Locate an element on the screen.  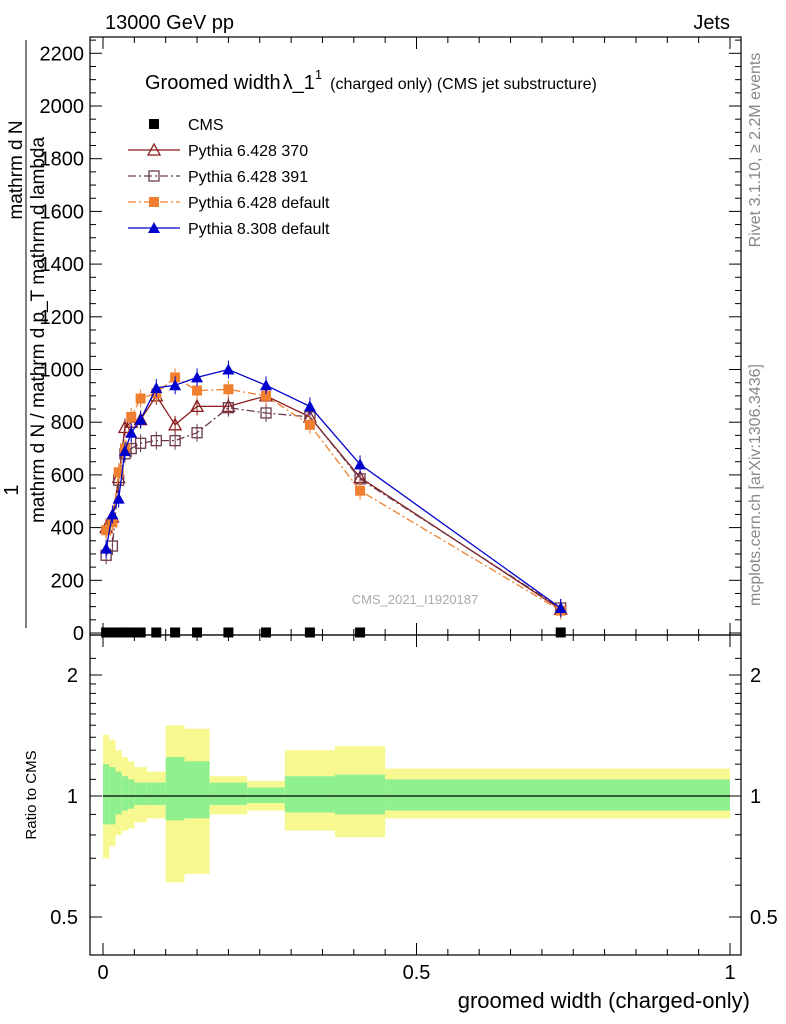
y-tick-label: 1800 is located at coordinates (62, 160).